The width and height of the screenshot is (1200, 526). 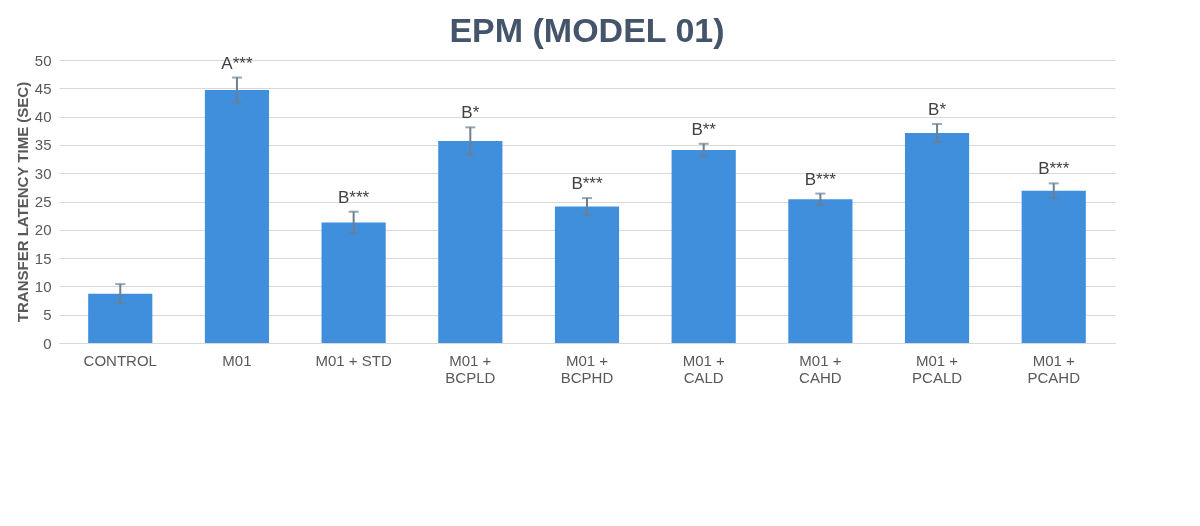 What do you see at coordinates (47, 315) in the screenshot?
I see `y-tick-label: 5` at bounding box center [47, 315].